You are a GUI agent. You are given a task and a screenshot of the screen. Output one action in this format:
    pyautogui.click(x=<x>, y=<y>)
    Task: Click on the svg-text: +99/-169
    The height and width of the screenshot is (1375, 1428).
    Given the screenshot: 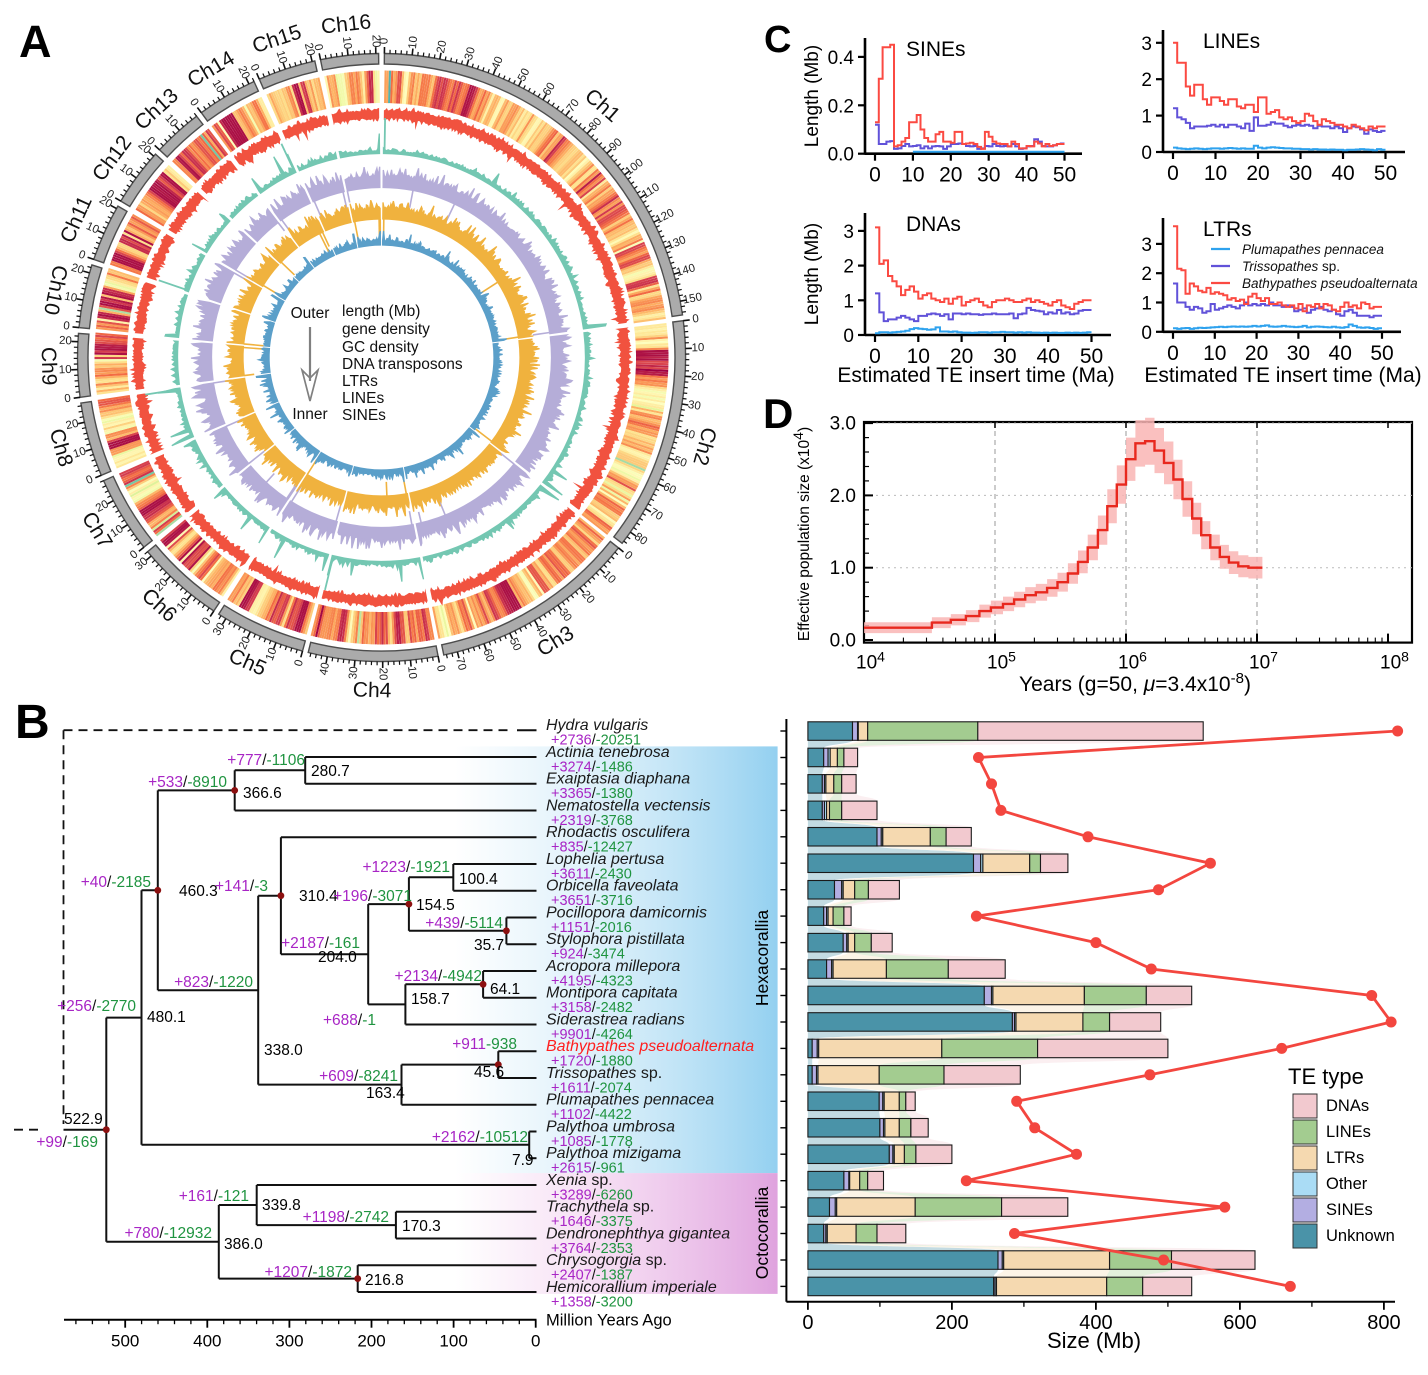 What is the action you would take?
    pyautogui.click(x=67, y=1142)
    